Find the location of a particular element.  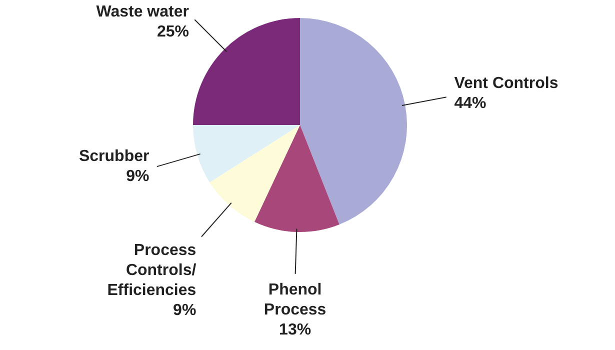

slice-label: Waste water is located at coordinates (142, 11).